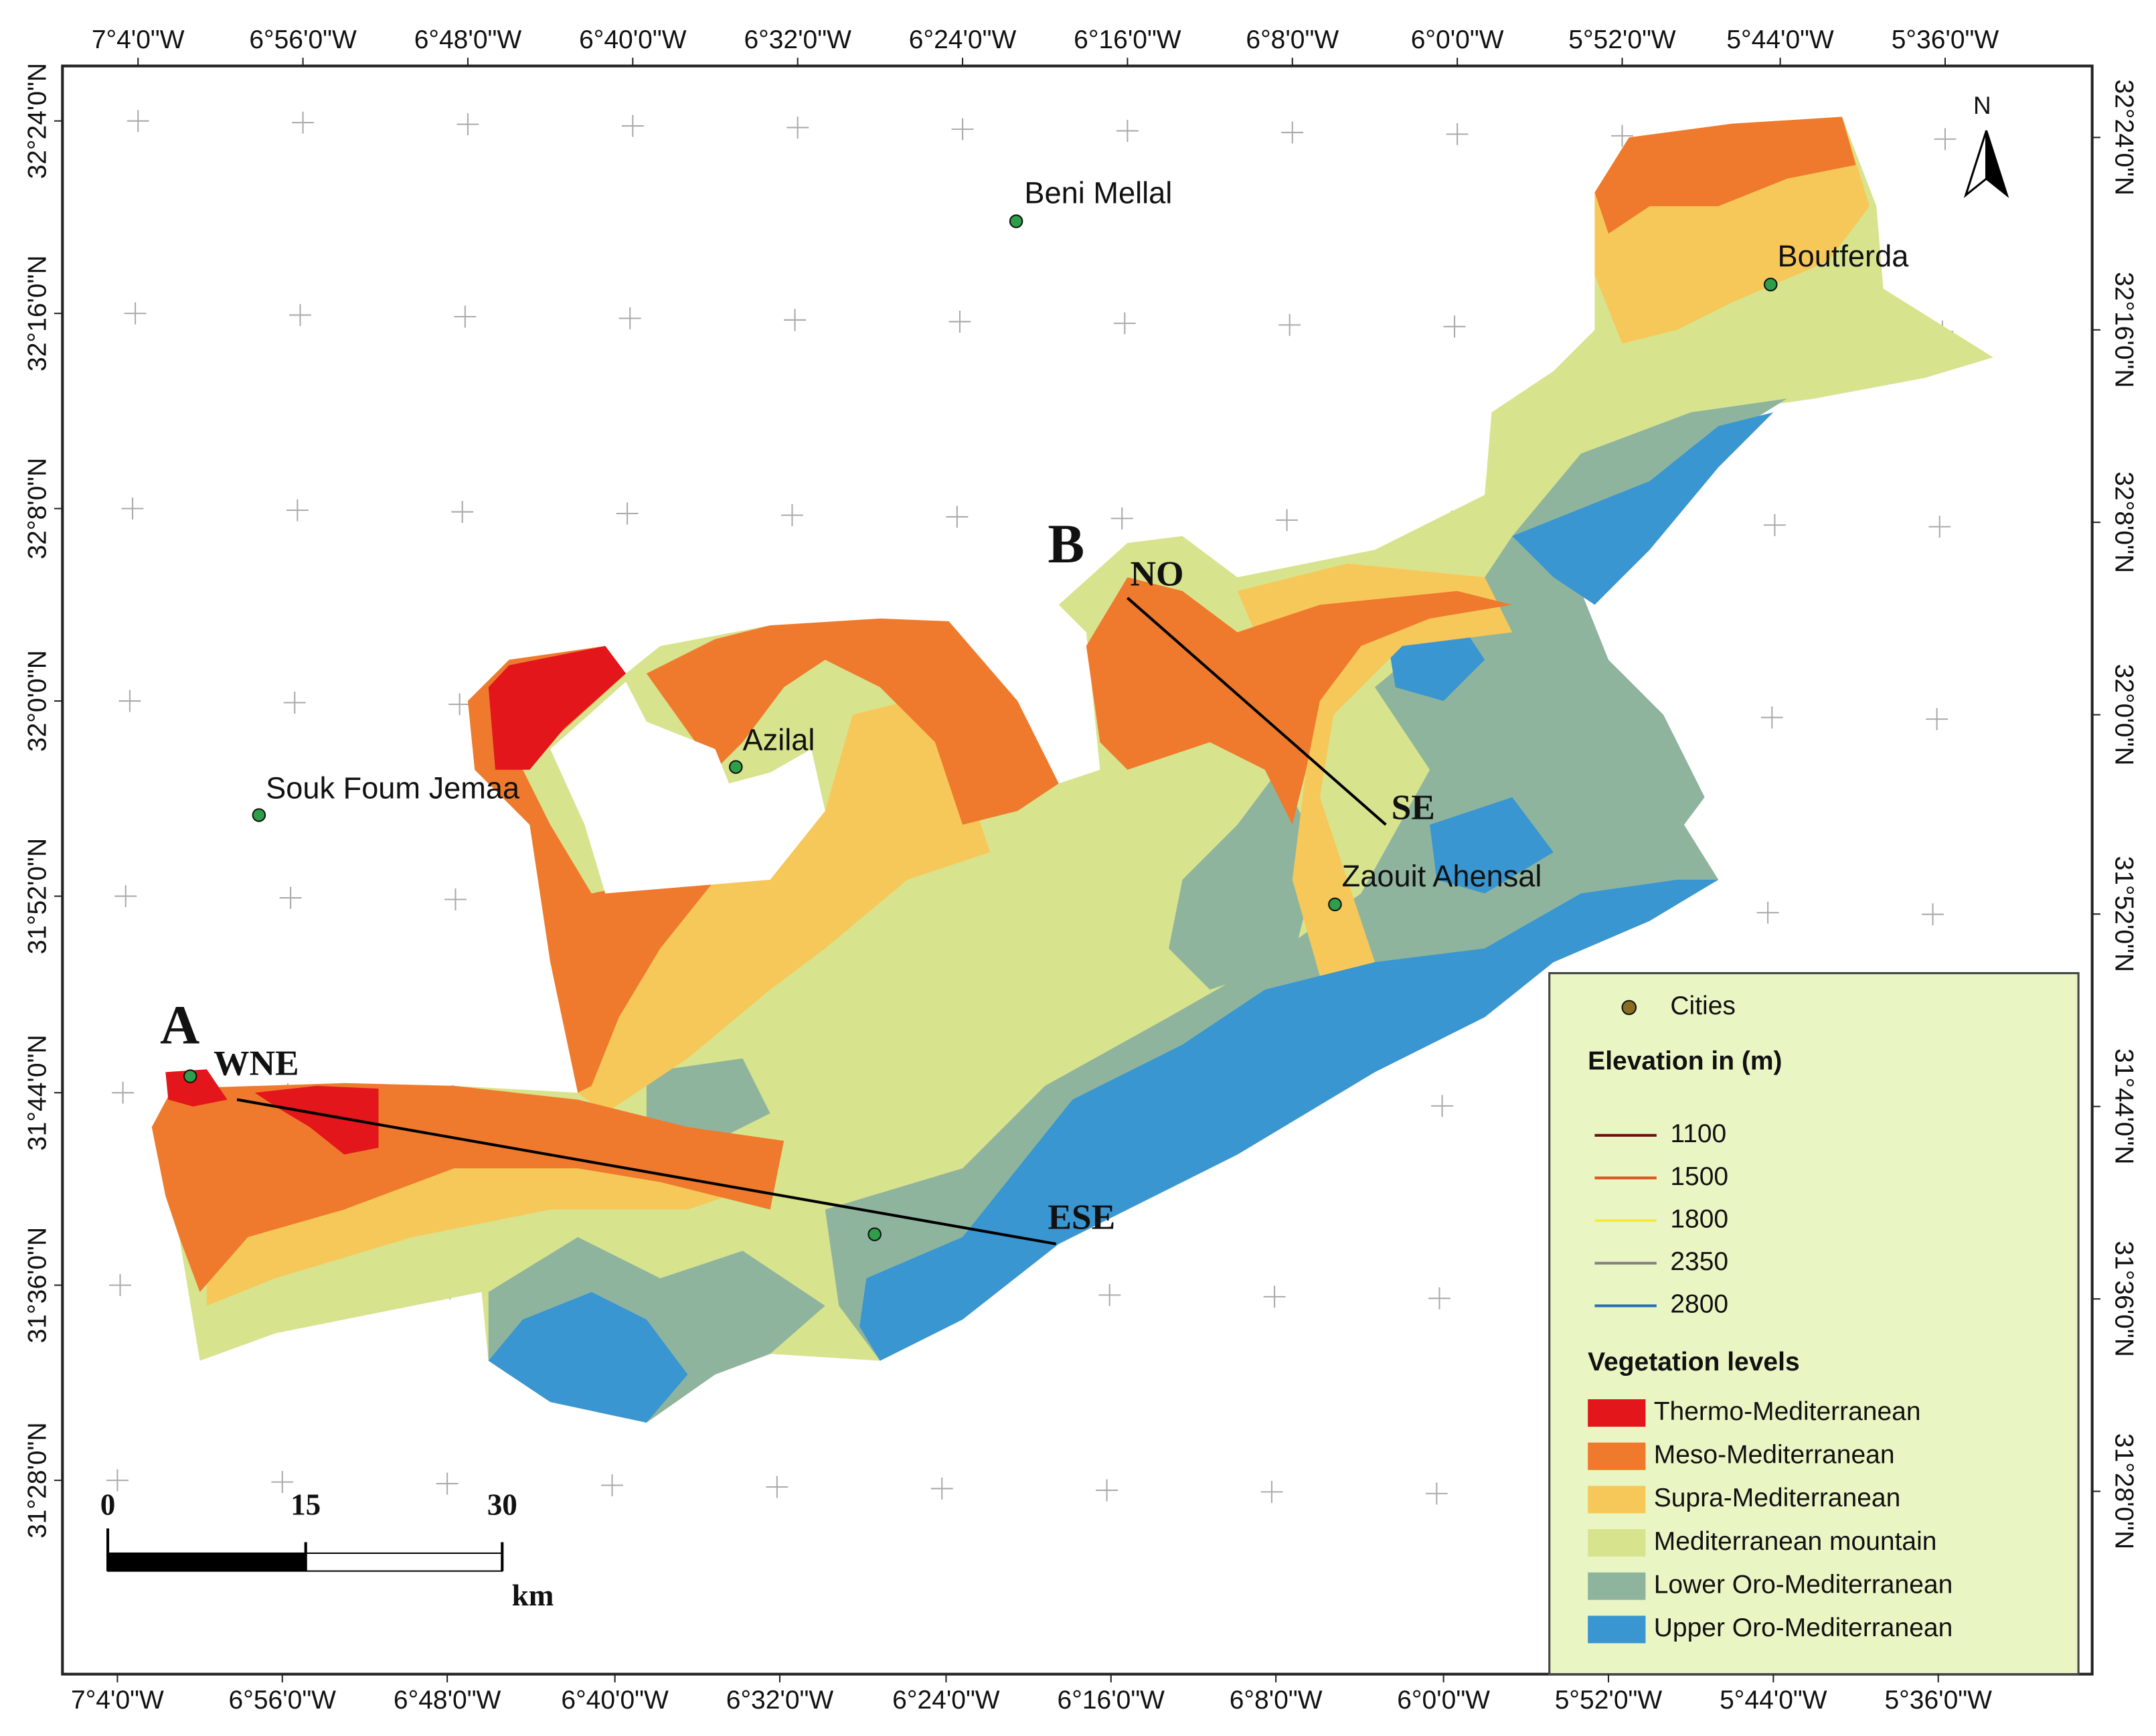 Image resolution: width=2156 pixels, height=1736 pixels. Describe the element at coordinates (687, 788) in the screenshot. I see `map-gap` at that location.